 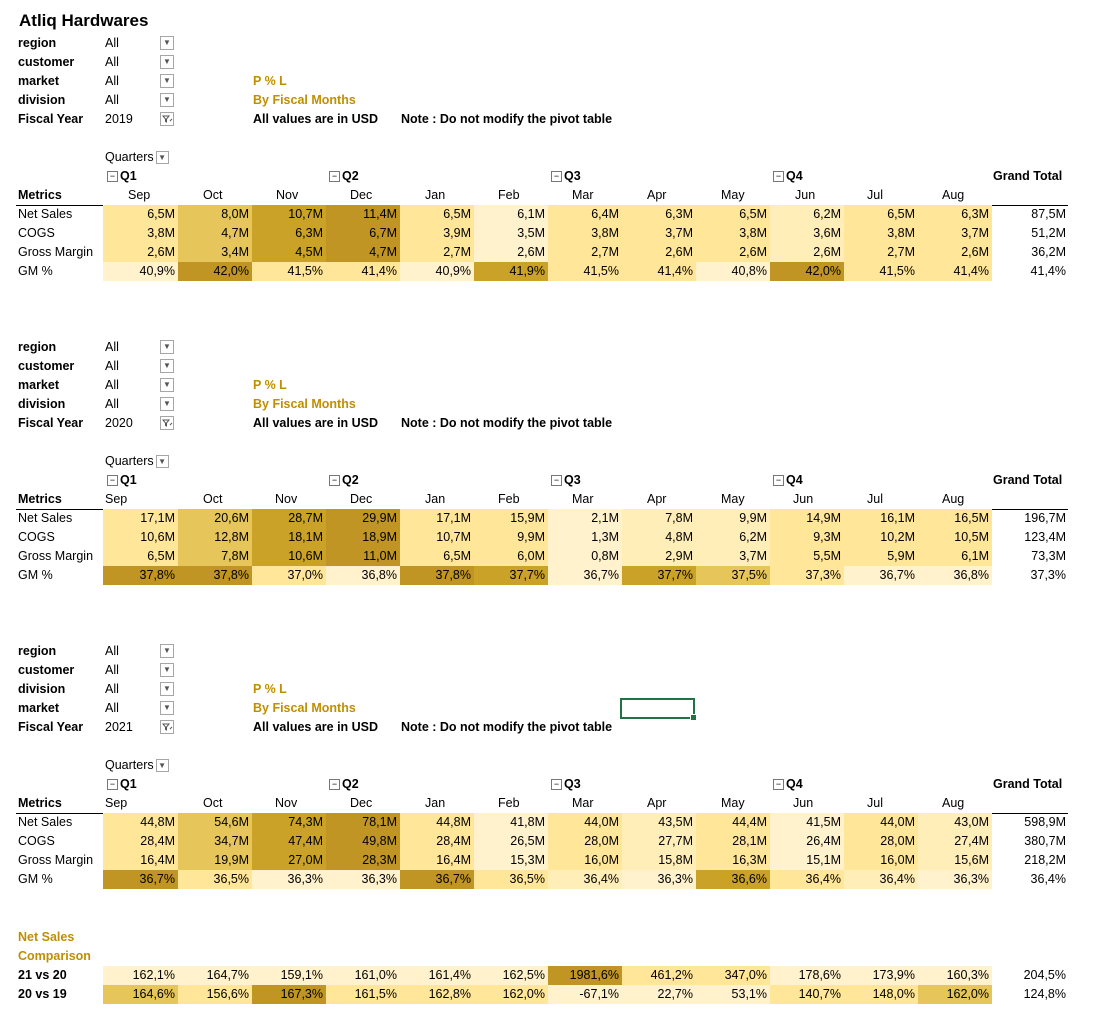 What do you see at coordinates (788, 480) in the screenshot?
I see `quarter-header: − Q4` at bounding box center [788, 480].